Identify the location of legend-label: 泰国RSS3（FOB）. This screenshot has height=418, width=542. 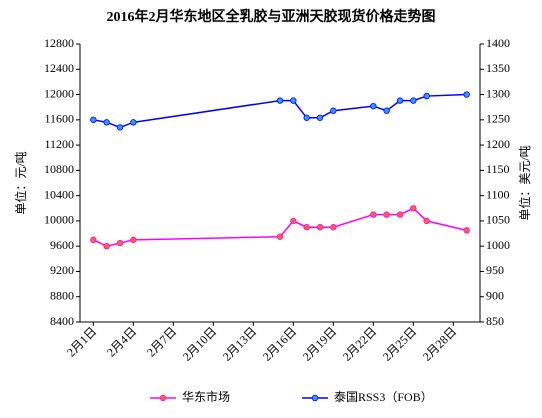
(383, 397).